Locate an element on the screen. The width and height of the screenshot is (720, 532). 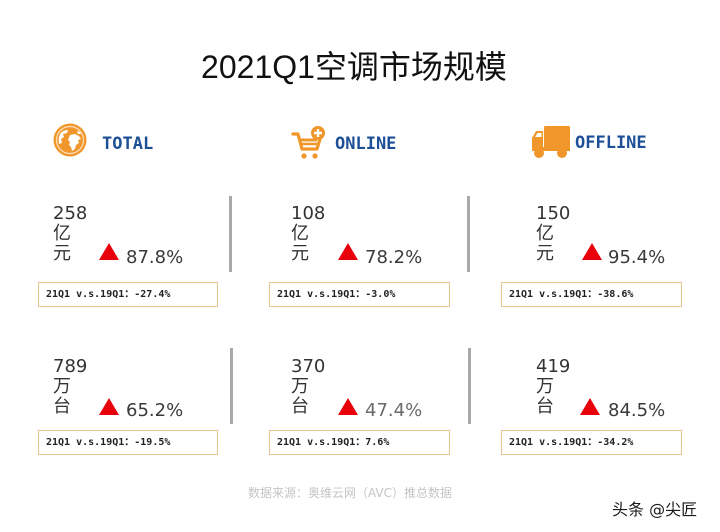
total-sales-growth: 87.8% is located at coordinates (155, 257).